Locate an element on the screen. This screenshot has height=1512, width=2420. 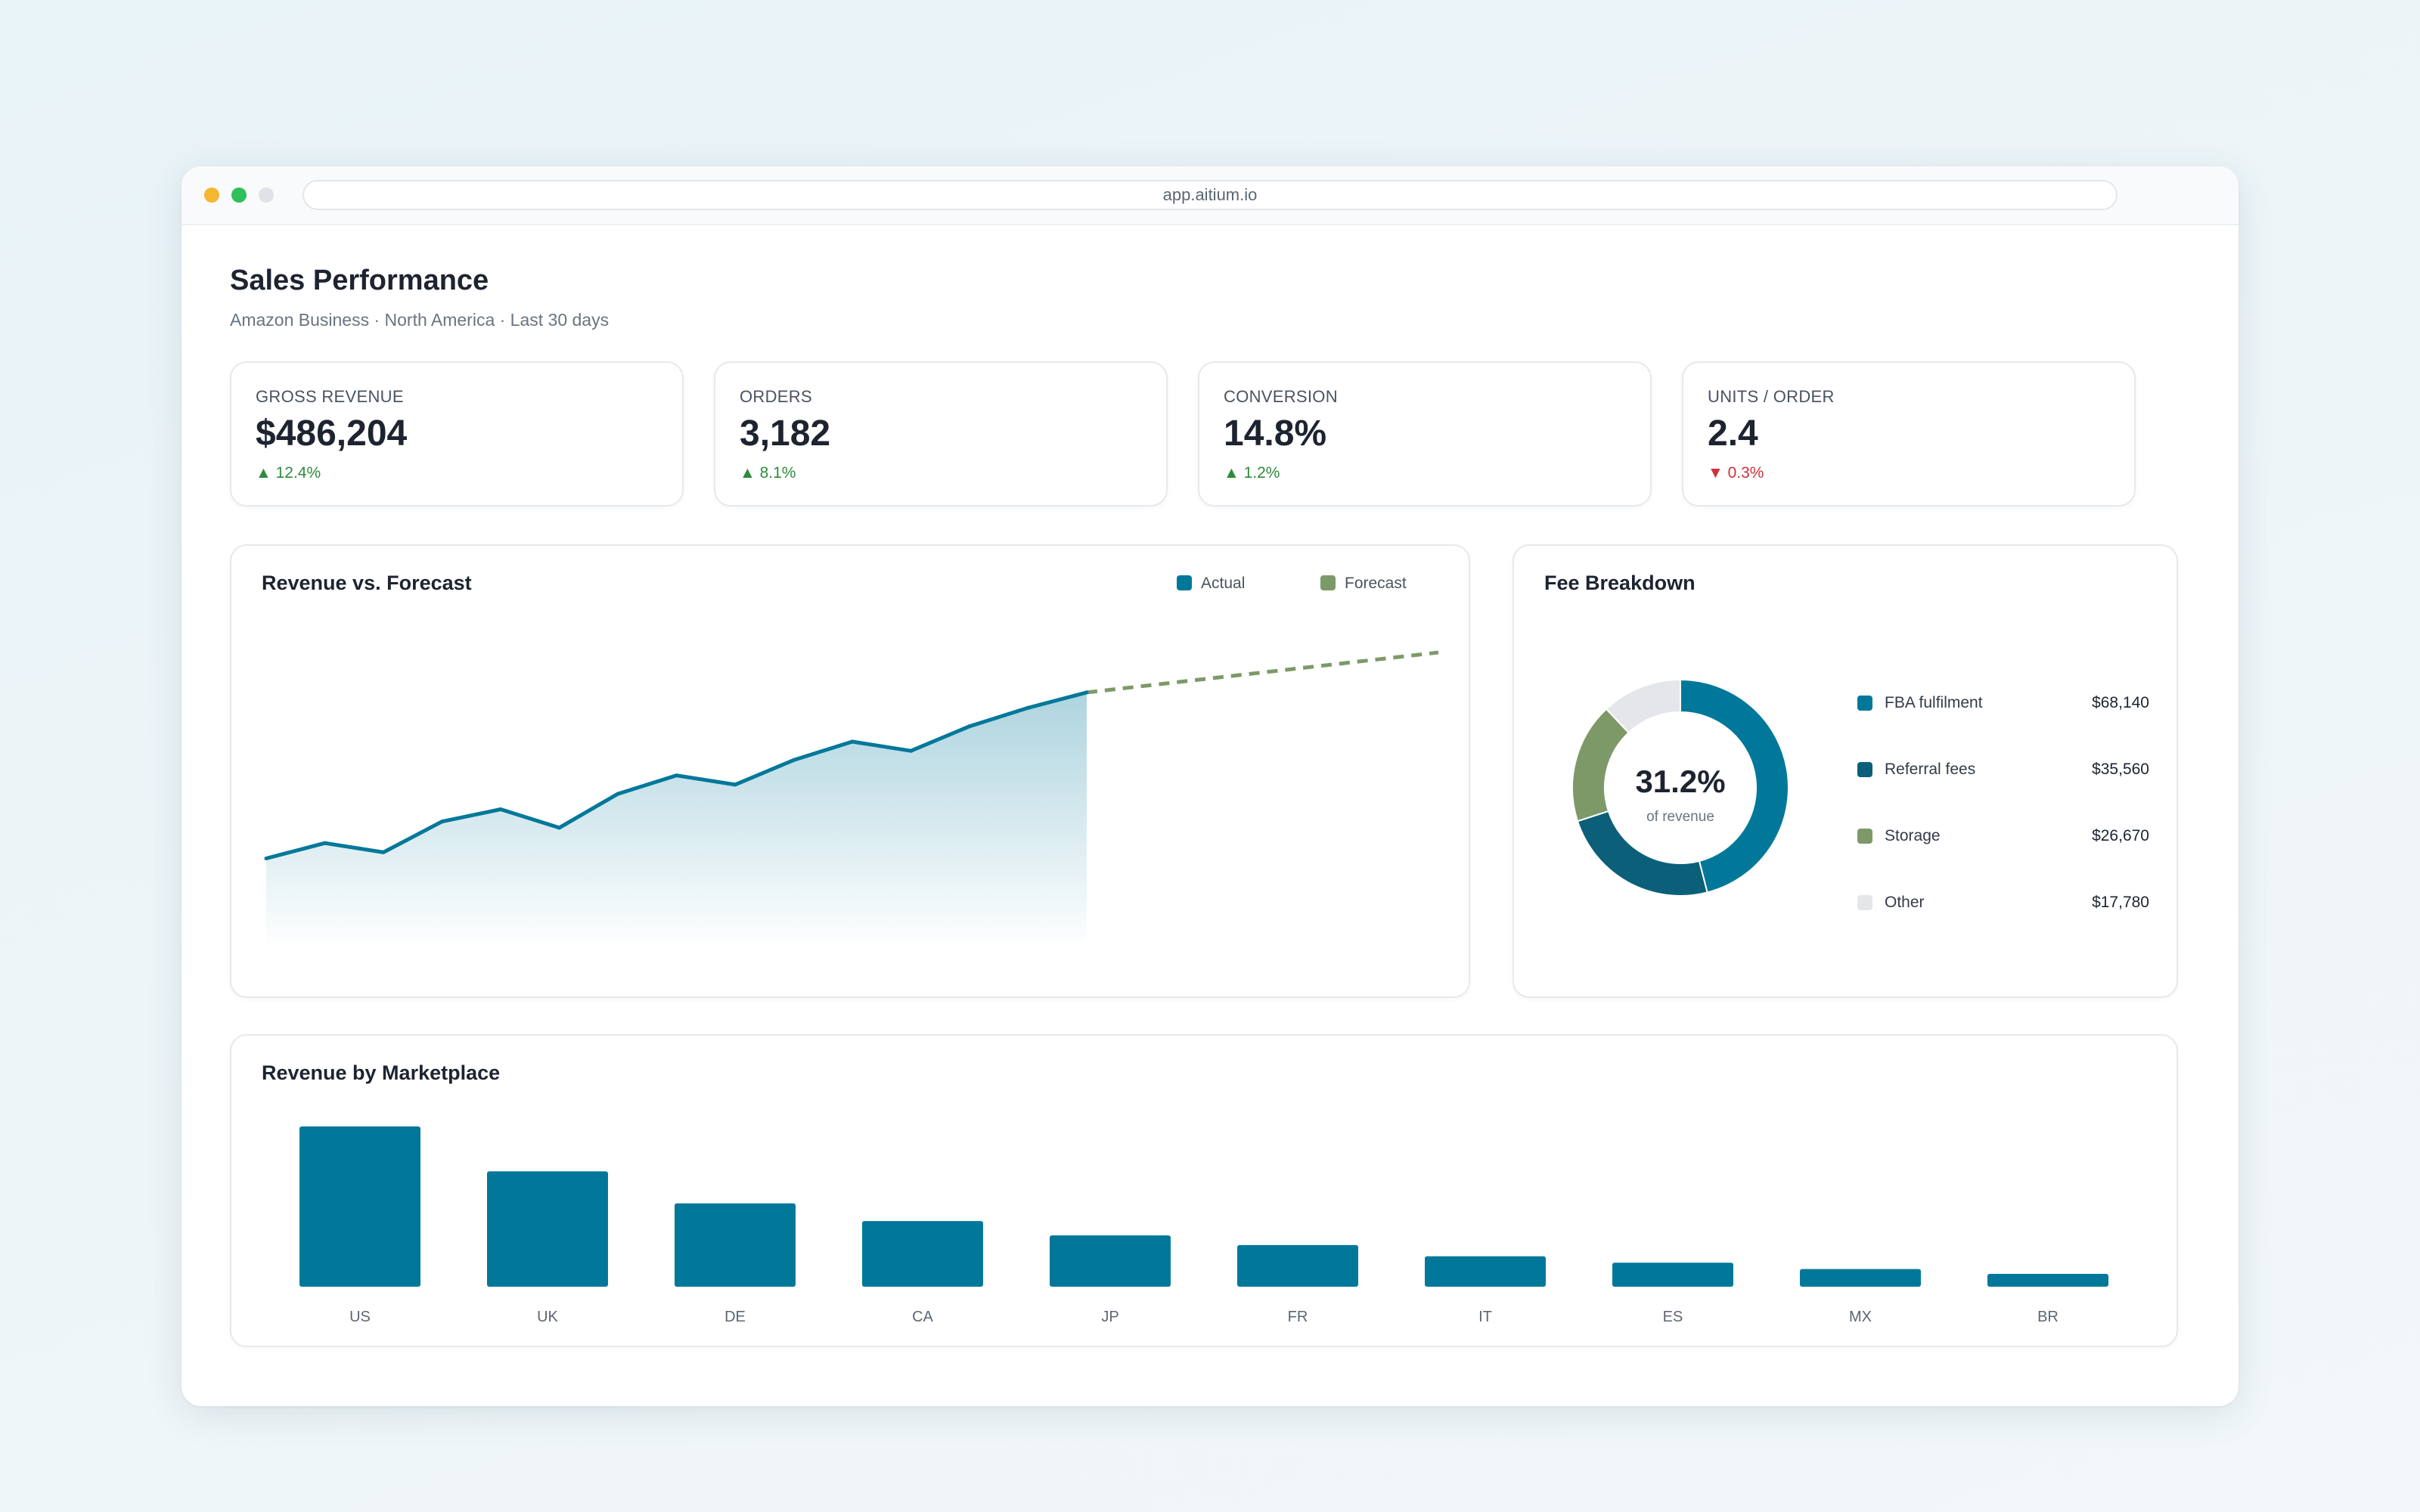
close-dot-icon is located at coordinates (266, 195).